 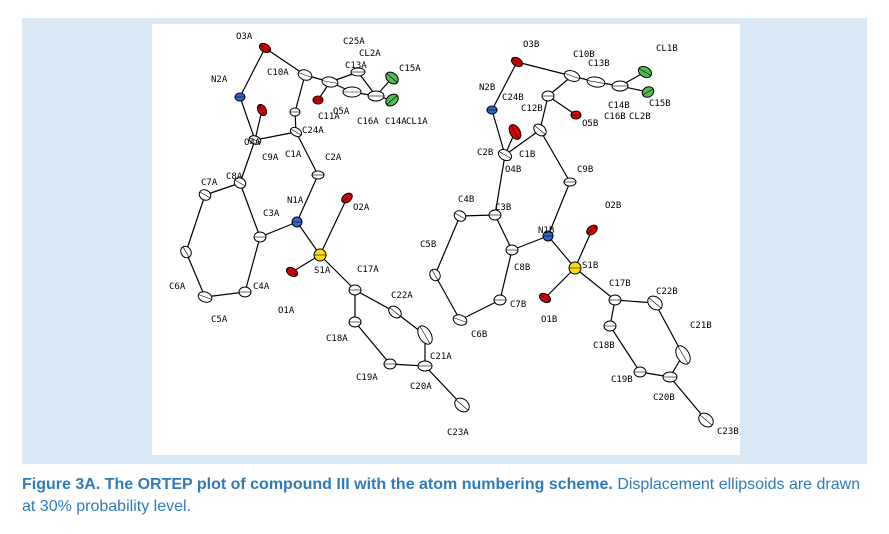 What do you see at coordinates (329, 117) in the screenshot?
I see `atom-label: C11A` at bounding box center [329, 117].